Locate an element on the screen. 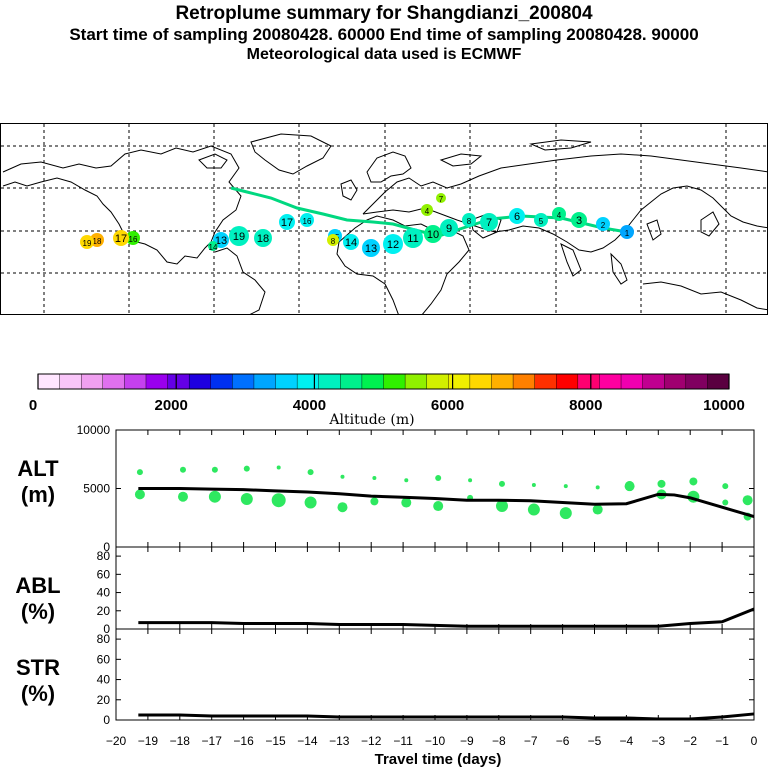 This screenshot has width=768, height=768. colorbar-tick-labels: 0 2000 4000 6000 8000 10000 is located at coordinates (387, 394).